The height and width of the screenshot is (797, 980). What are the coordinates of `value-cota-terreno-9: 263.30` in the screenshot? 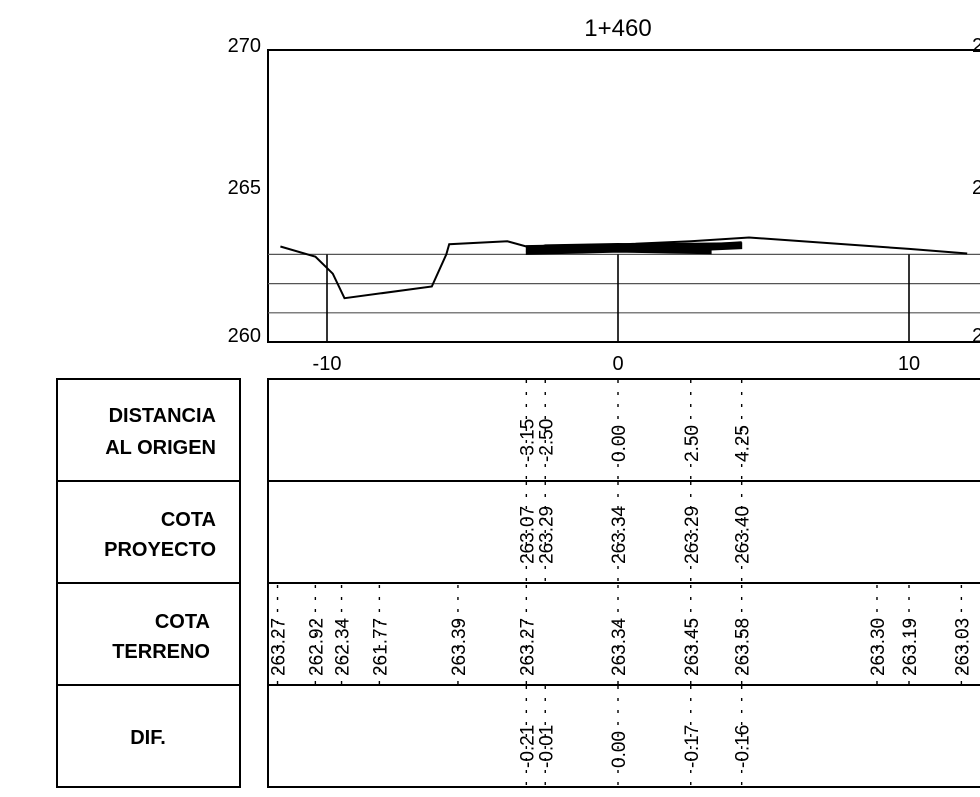 It's located at (878, 647).